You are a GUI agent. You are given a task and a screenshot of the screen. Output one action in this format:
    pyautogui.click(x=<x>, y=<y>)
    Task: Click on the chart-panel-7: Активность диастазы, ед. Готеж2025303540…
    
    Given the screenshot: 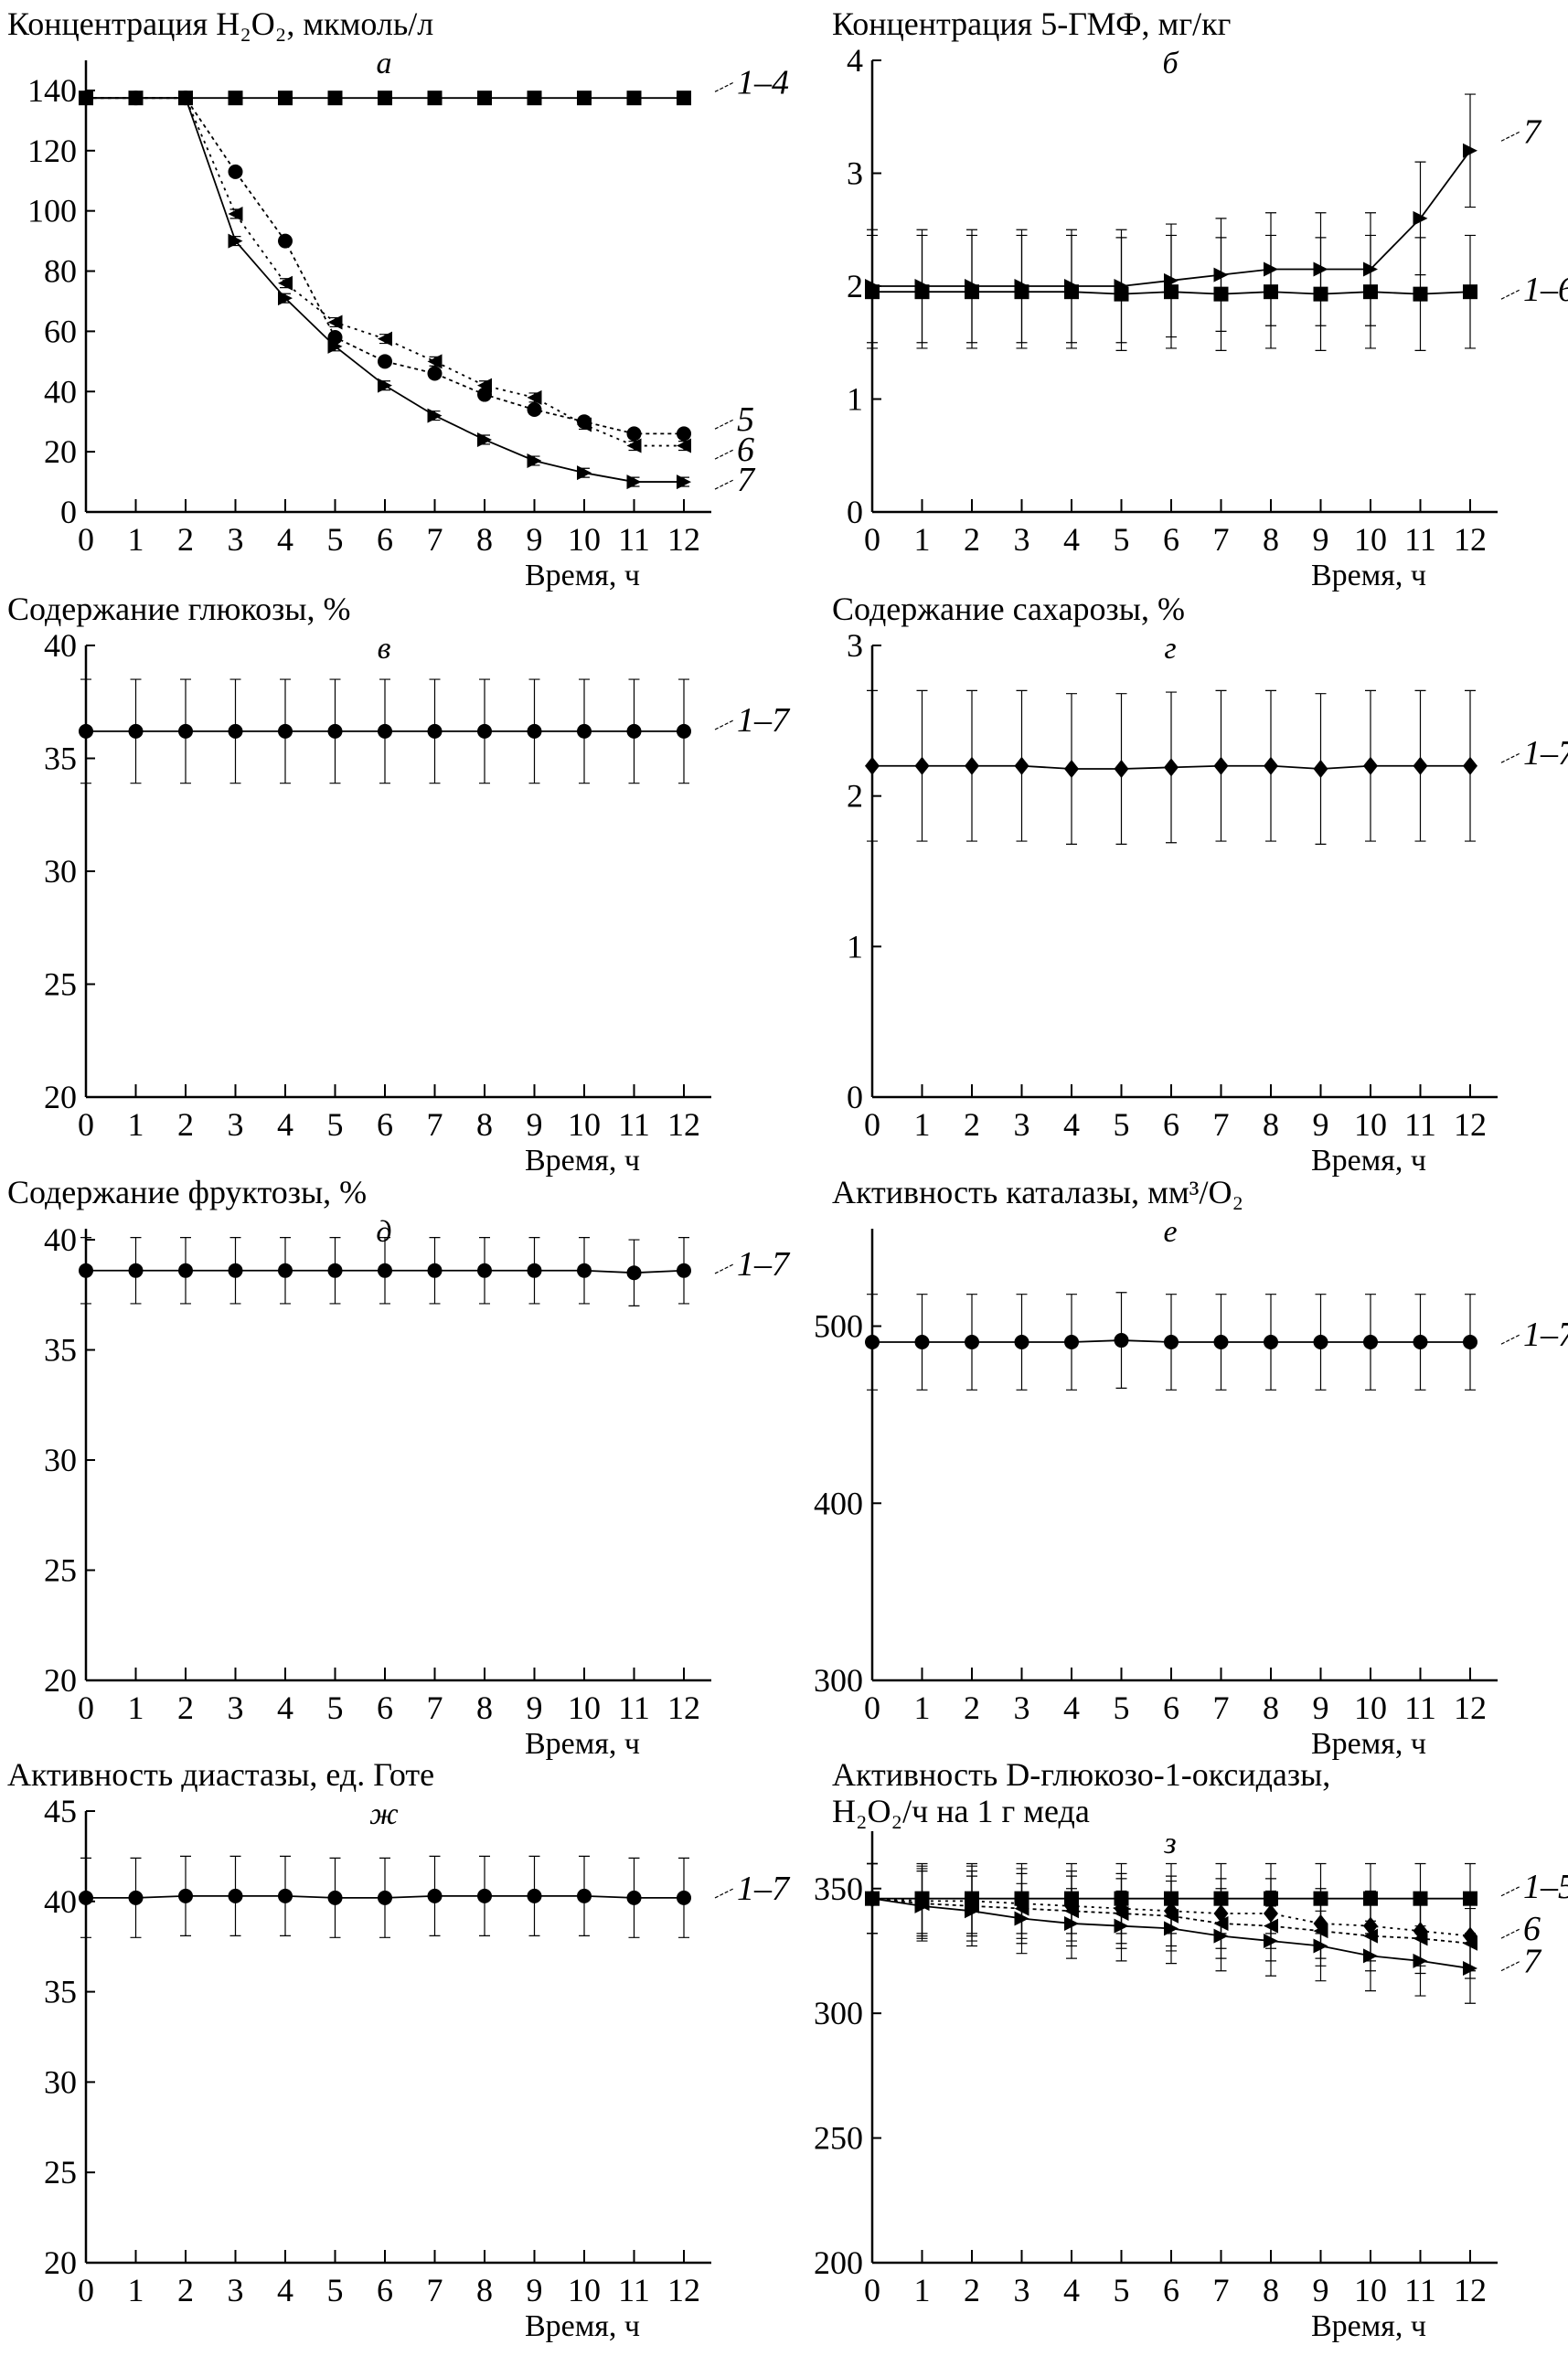 What is the action you would take?
    pyautogui.click(x=399, y=2049)
    